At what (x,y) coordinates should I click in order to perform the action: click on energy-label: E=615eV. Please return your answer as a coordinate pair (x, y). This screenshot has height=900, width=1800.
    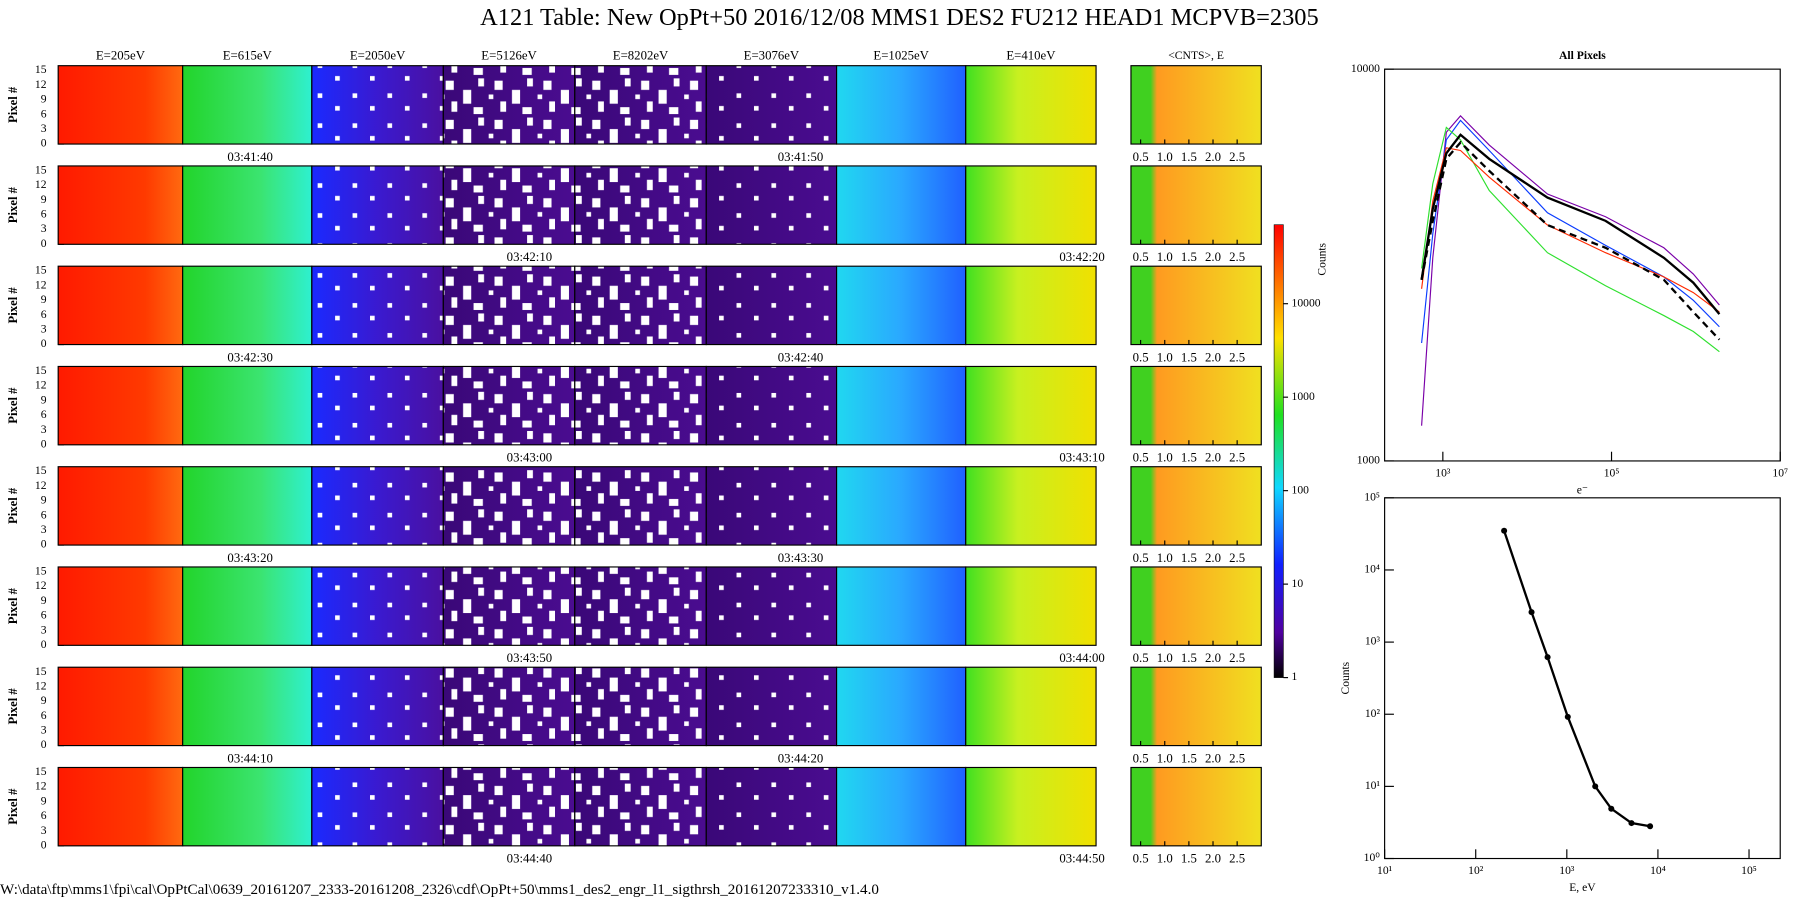
    Looking at the image, I should click on (248, 55).